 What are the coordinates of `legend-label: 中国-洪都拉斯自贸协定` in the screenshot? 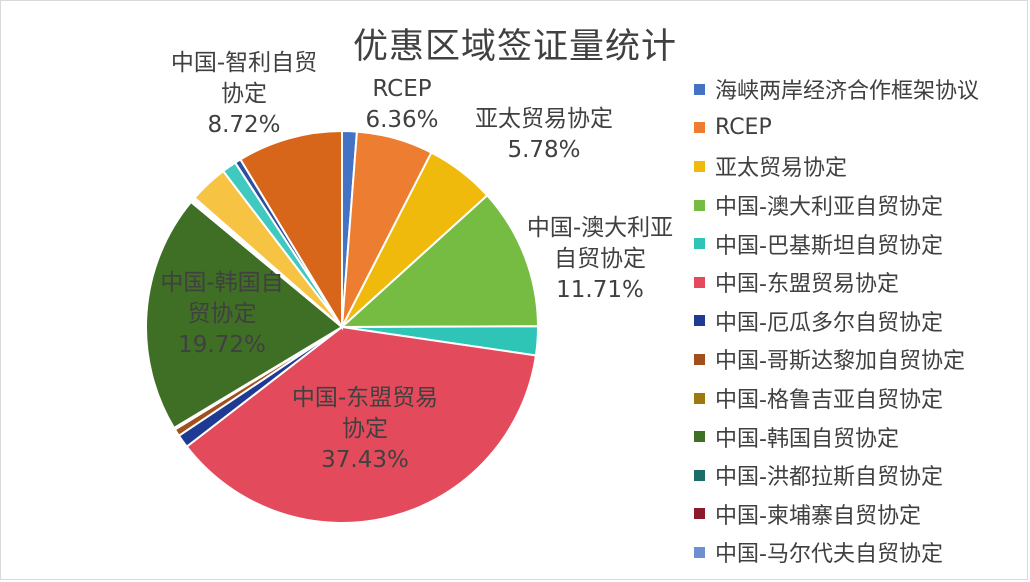 It's located at (829, 478).